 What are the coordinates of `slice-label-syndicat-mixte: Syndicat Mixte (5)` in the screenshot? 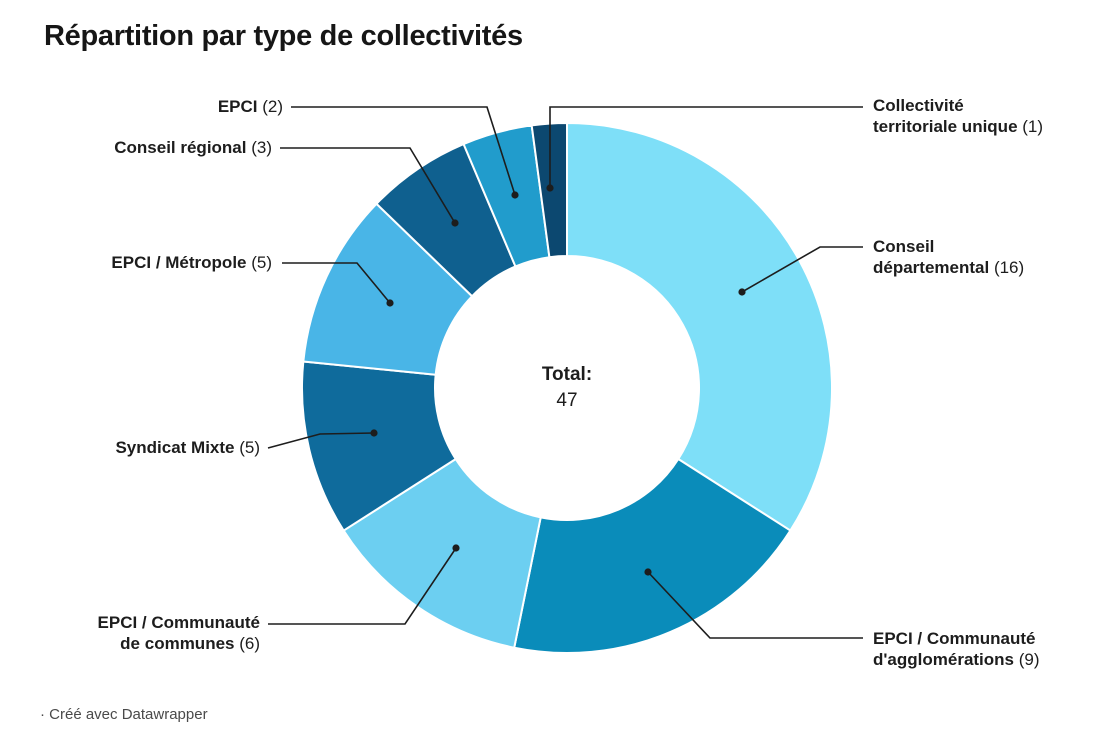 It's located at (187, 447).